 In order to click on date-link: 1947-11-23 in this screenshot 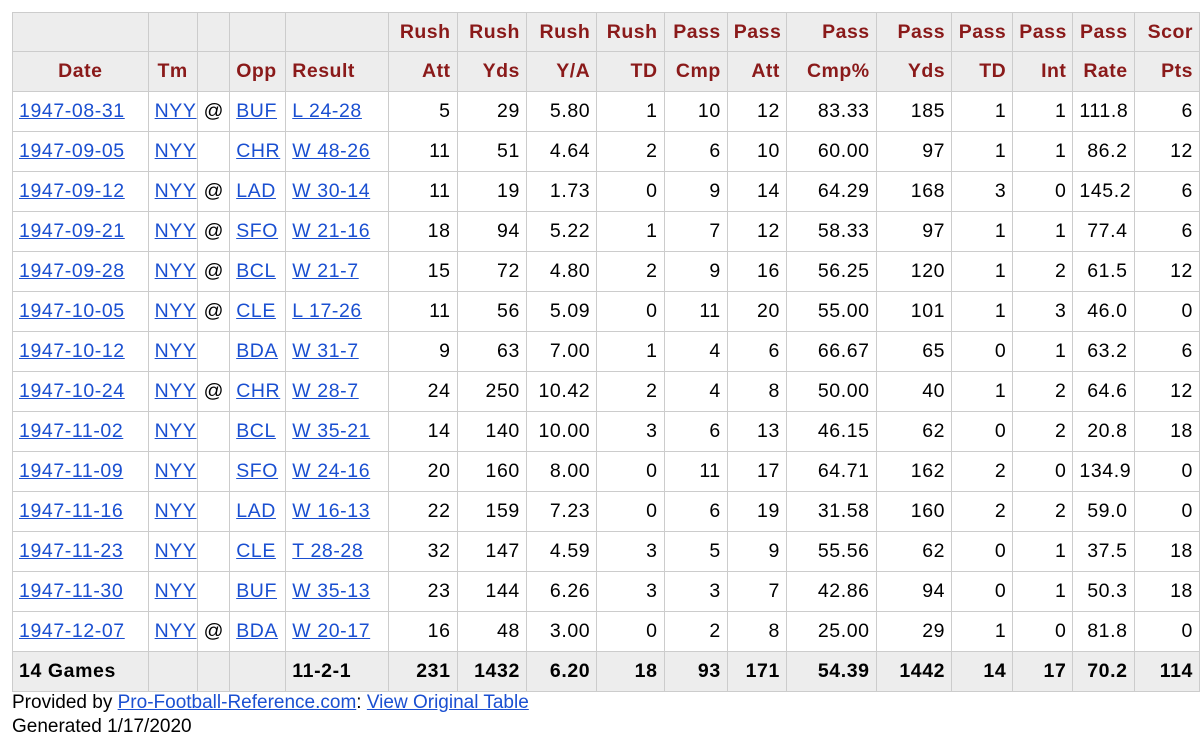, I will do `click(71, 551)`.